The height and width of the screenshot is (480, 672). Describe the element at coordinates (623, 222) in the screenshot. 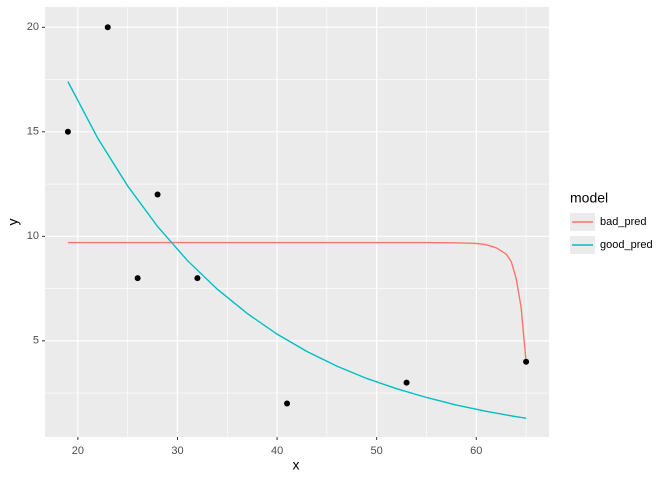

I see `legend-label: bad_pred` at that location.